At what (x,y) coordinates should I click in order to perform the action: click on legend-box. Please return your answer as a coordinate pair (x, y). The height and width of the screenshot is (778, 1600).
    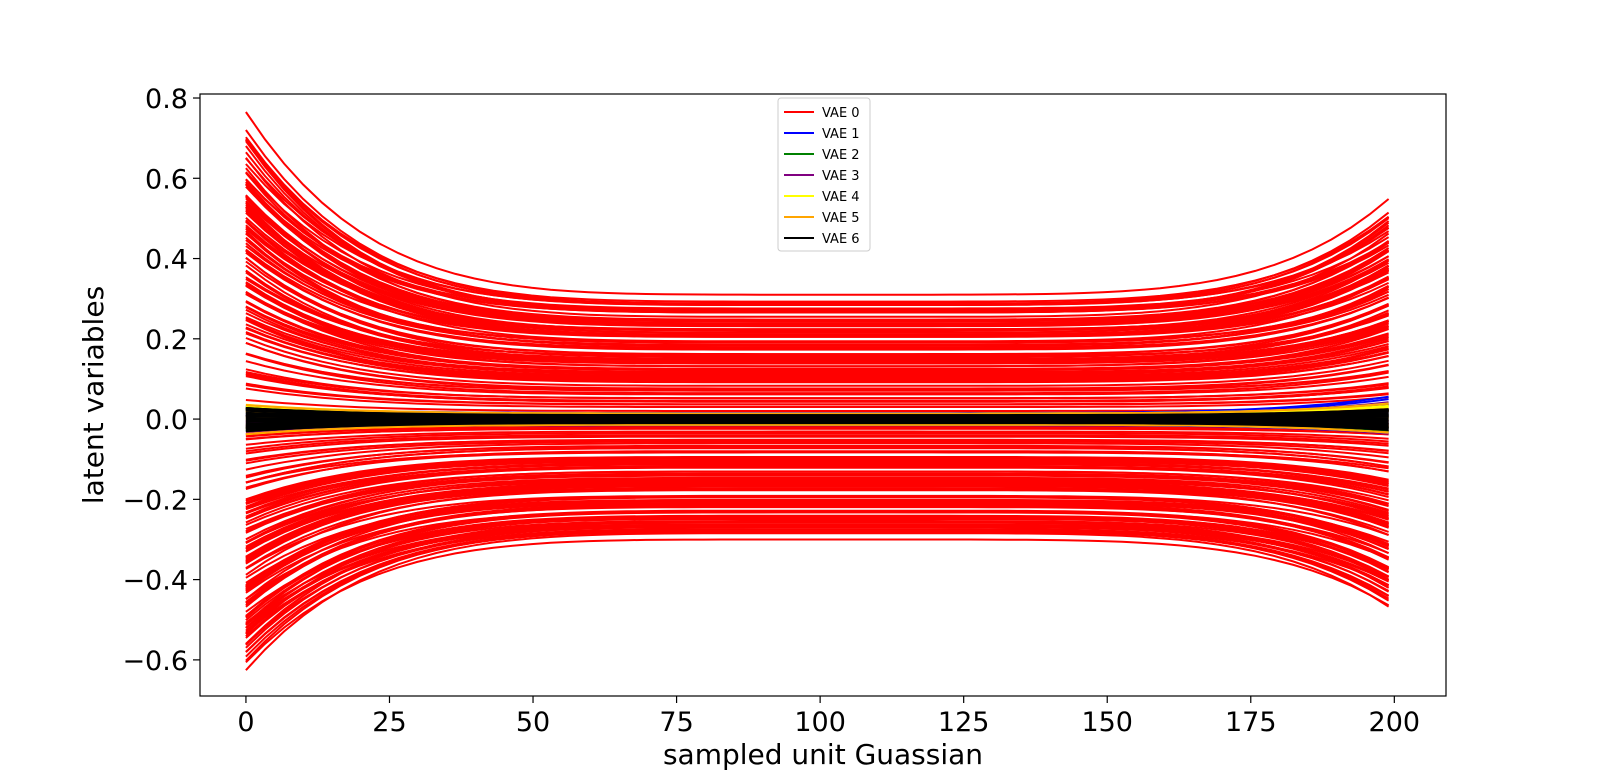
    Looking at the image, I should click on (824, 174).